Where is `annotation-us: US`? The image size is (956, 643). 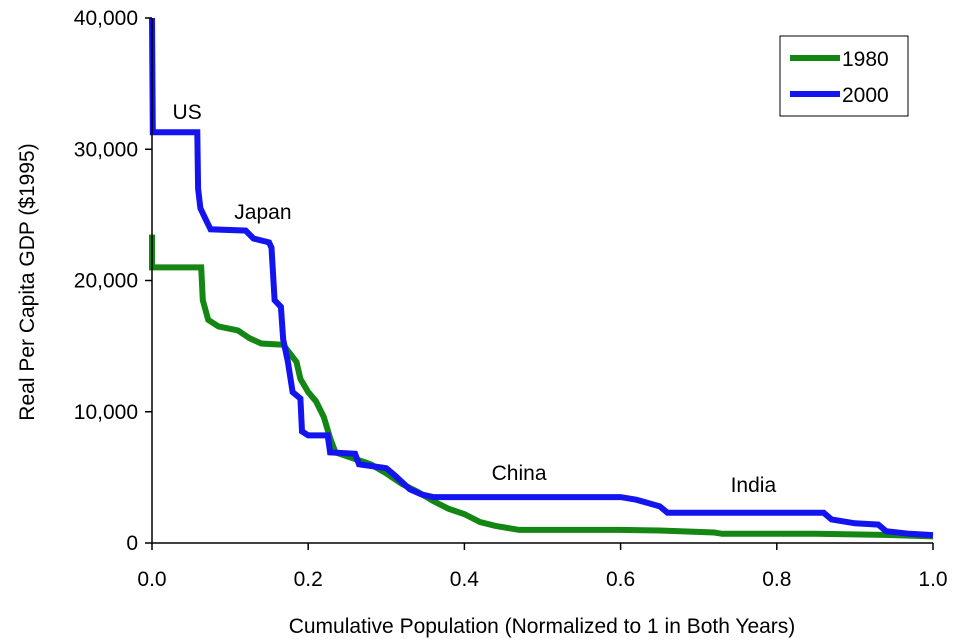
annotation-us: US is located at coordinates (187, 112).